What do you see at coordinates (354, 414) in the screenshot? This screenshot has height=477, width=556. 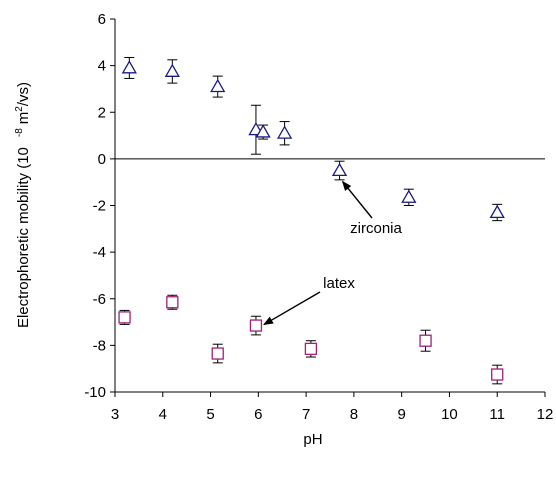 I see `x-tick-label: 8` at bounding box center [354, 414].